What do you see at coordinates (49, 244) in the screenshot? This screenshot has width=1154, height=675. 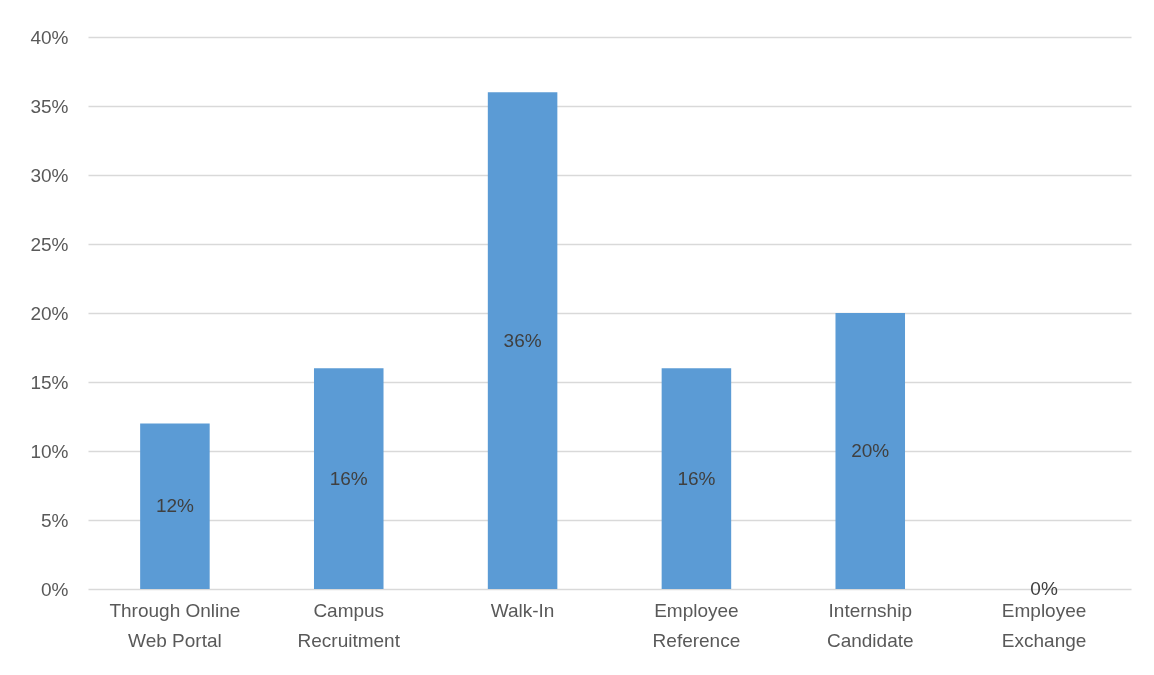 I see `y-tick-label: 25%` at bounding box center [49, 244].